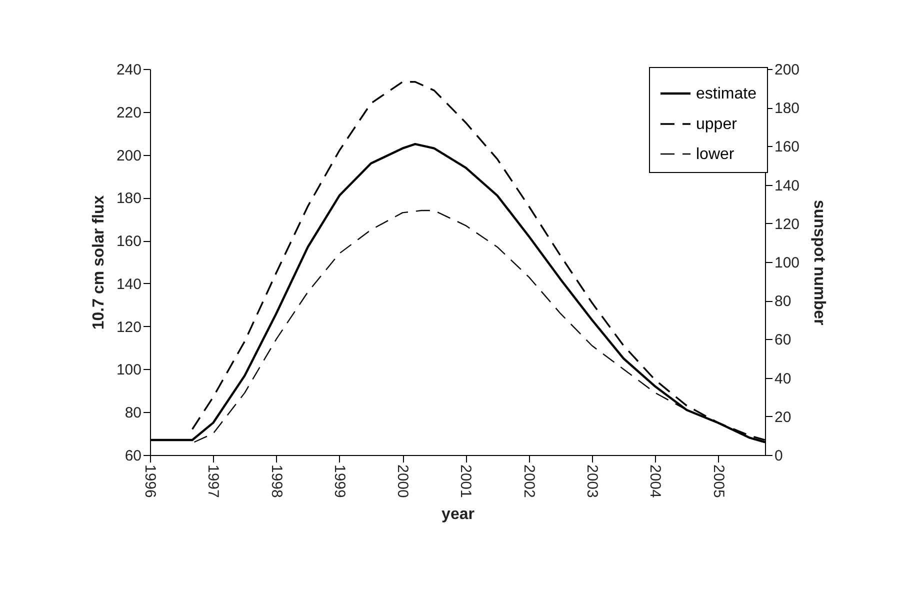 The width and height of the screenshot is (915, 592). I want to click on x-tick-label: 1996, so click(150, 481).